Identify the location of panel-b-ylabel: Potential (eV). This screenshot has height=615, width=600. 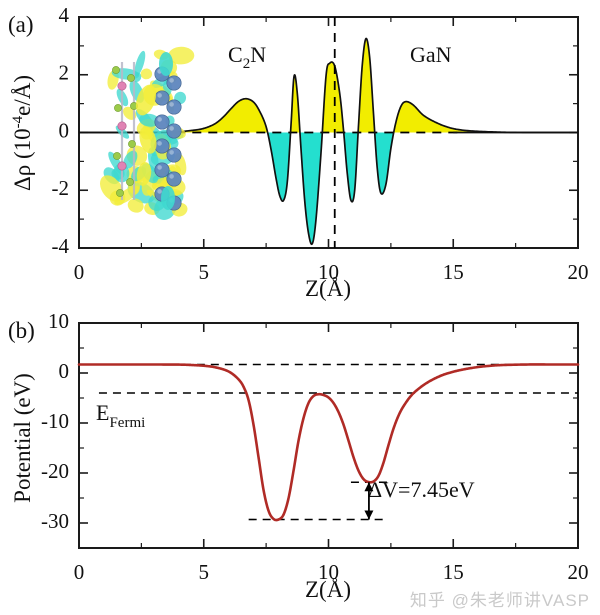
(22, 438).